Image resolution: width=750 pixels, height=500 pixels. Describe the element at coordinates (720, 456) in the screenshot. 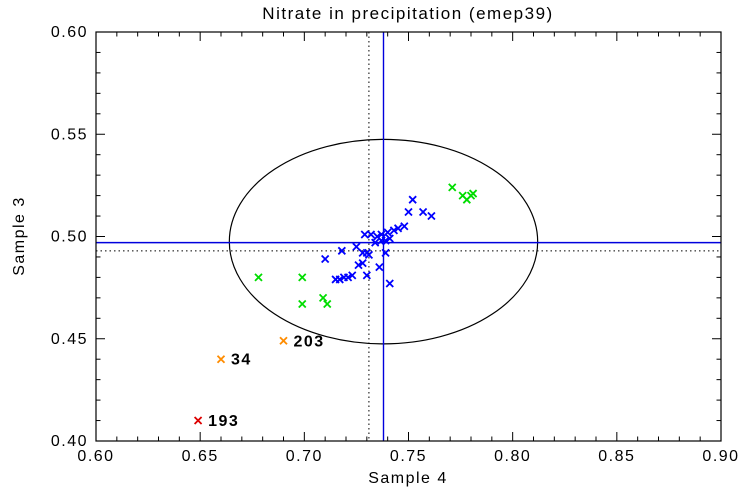

I see `x-tick-label: 0.90` at that location.